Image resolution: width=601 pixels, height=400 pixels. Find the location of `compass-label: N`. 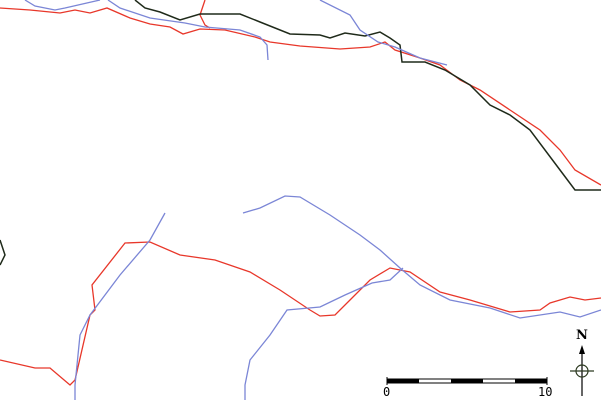

compass-label: N is located at coordinates (582, 335).